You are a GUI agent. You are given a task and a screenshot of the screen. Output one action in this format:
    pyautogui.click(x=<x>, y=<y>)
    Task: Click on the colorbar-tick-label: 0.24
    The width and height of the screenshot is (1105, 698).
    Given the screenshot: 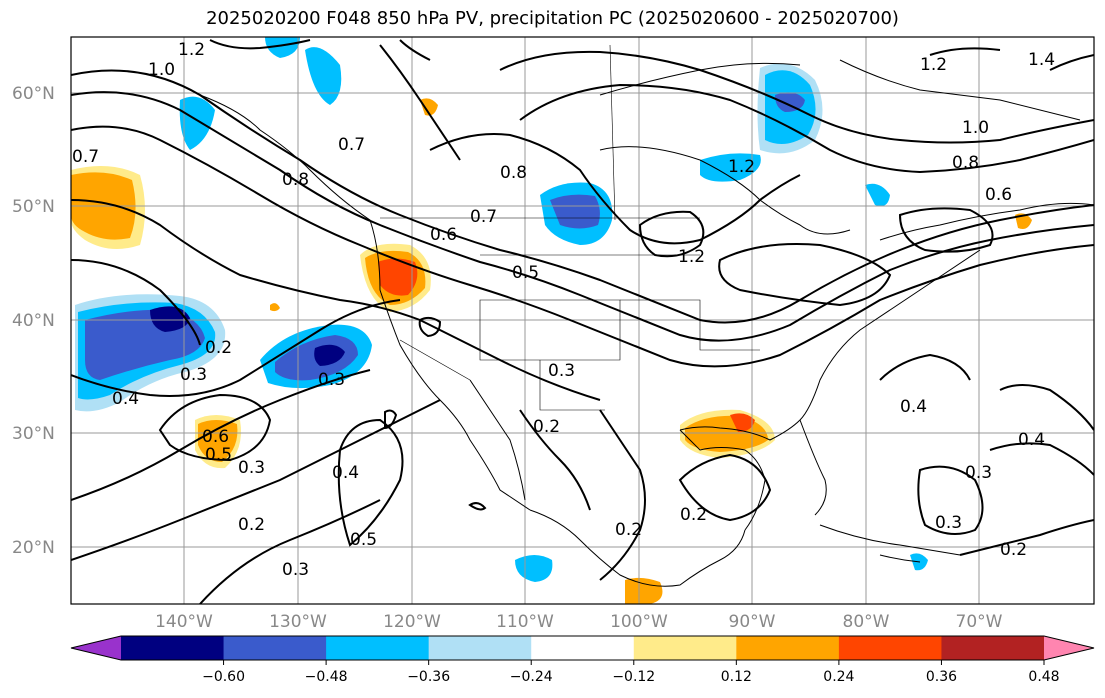 What is the action you would take?
    pyautogui.click(x=838, y=677)
    